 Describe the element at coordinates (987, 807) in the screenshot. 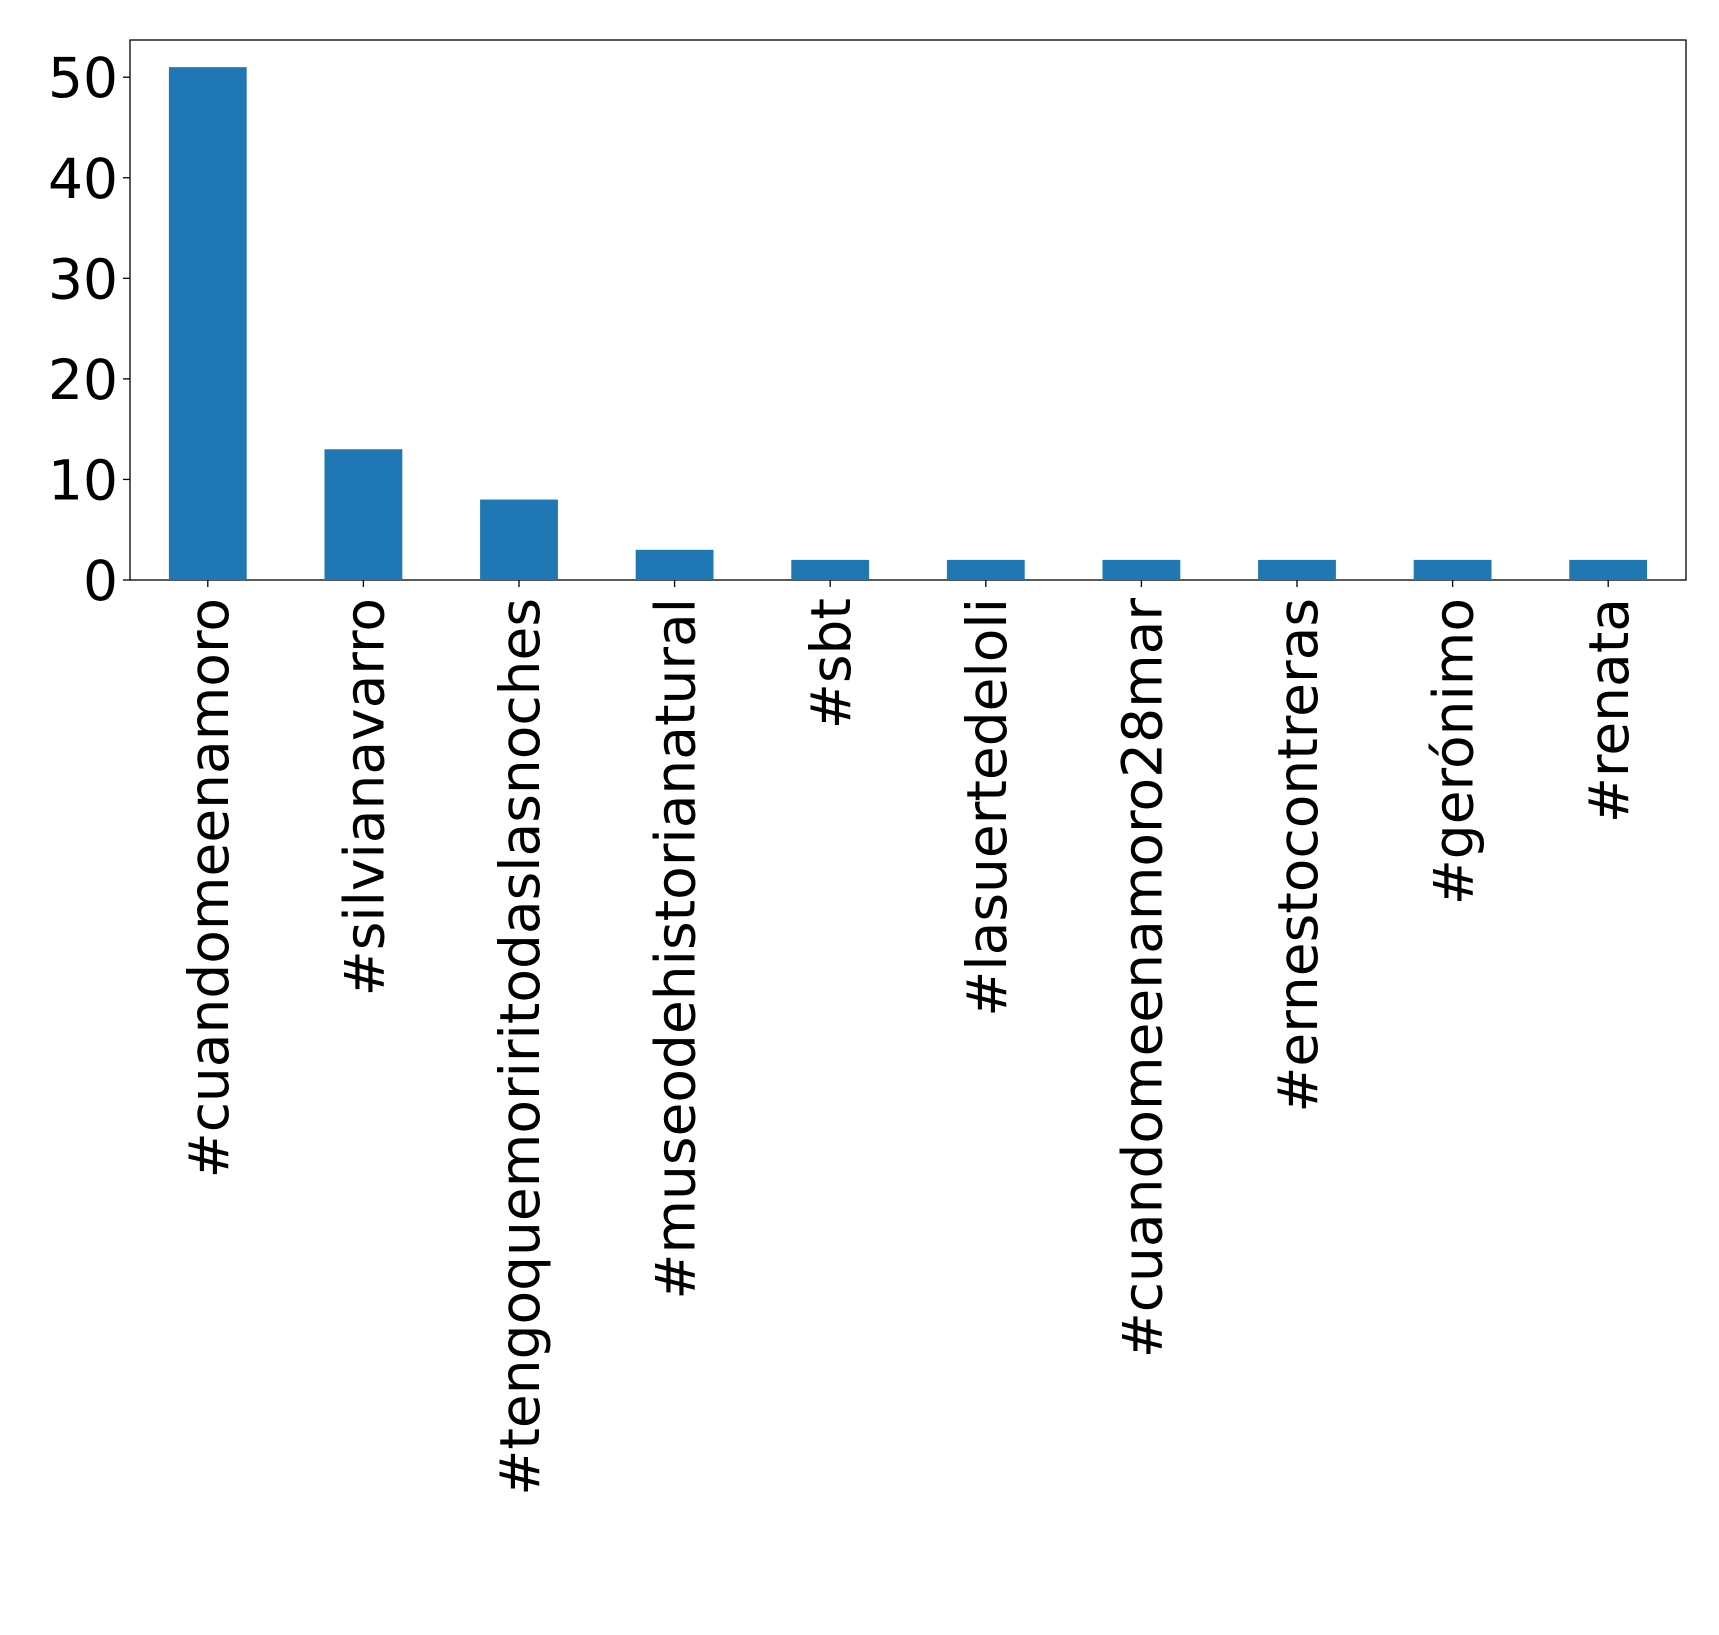

I see `x-tick-label: #lasuertedeloli` at that location.